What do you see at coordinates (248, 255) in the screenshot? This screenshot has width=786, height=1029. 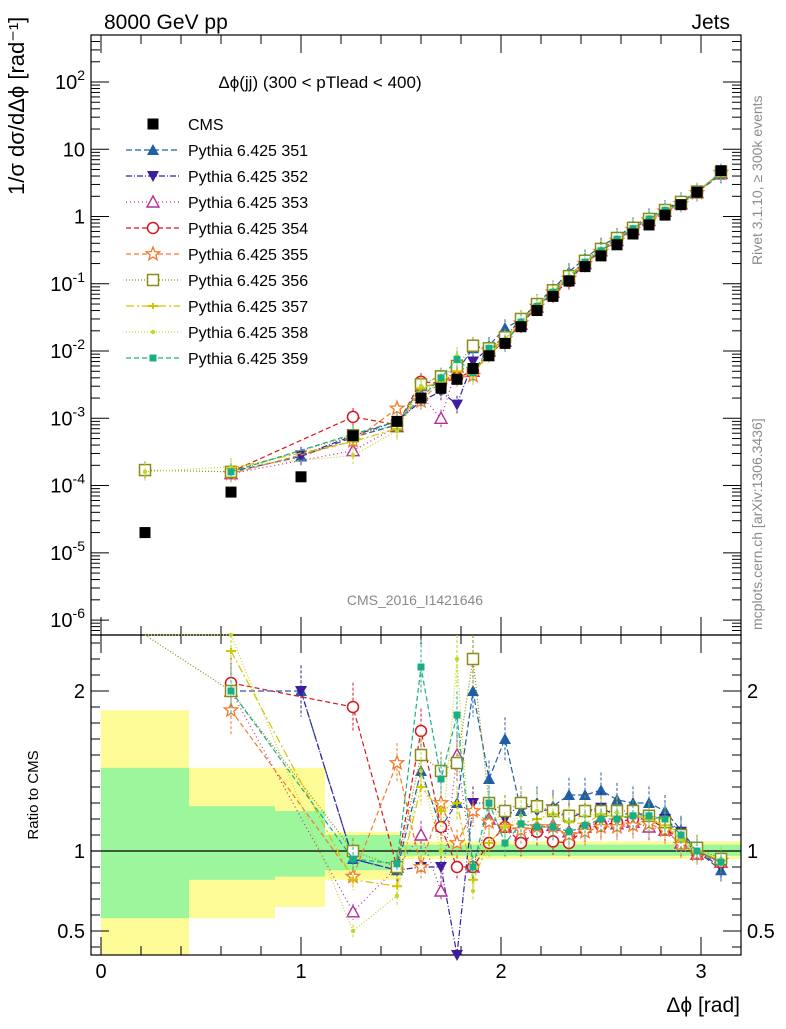 I see `legend-label: Pythia 6.425 355` at bounding box center [248, 255].